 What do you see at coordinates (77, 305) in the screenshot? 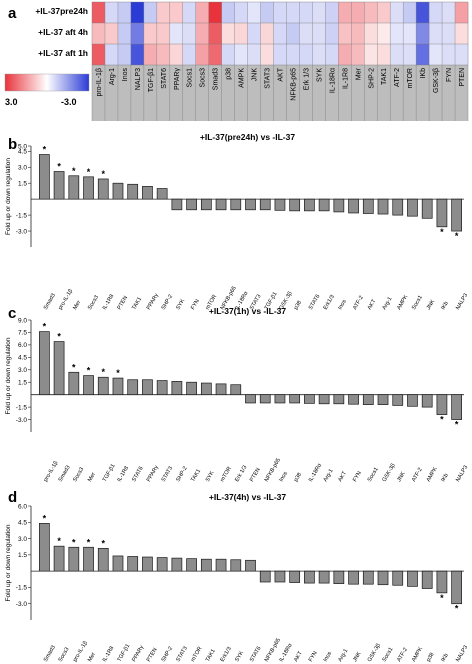
I see `x-tick-label: Mer` at bounding box center [77, 305].